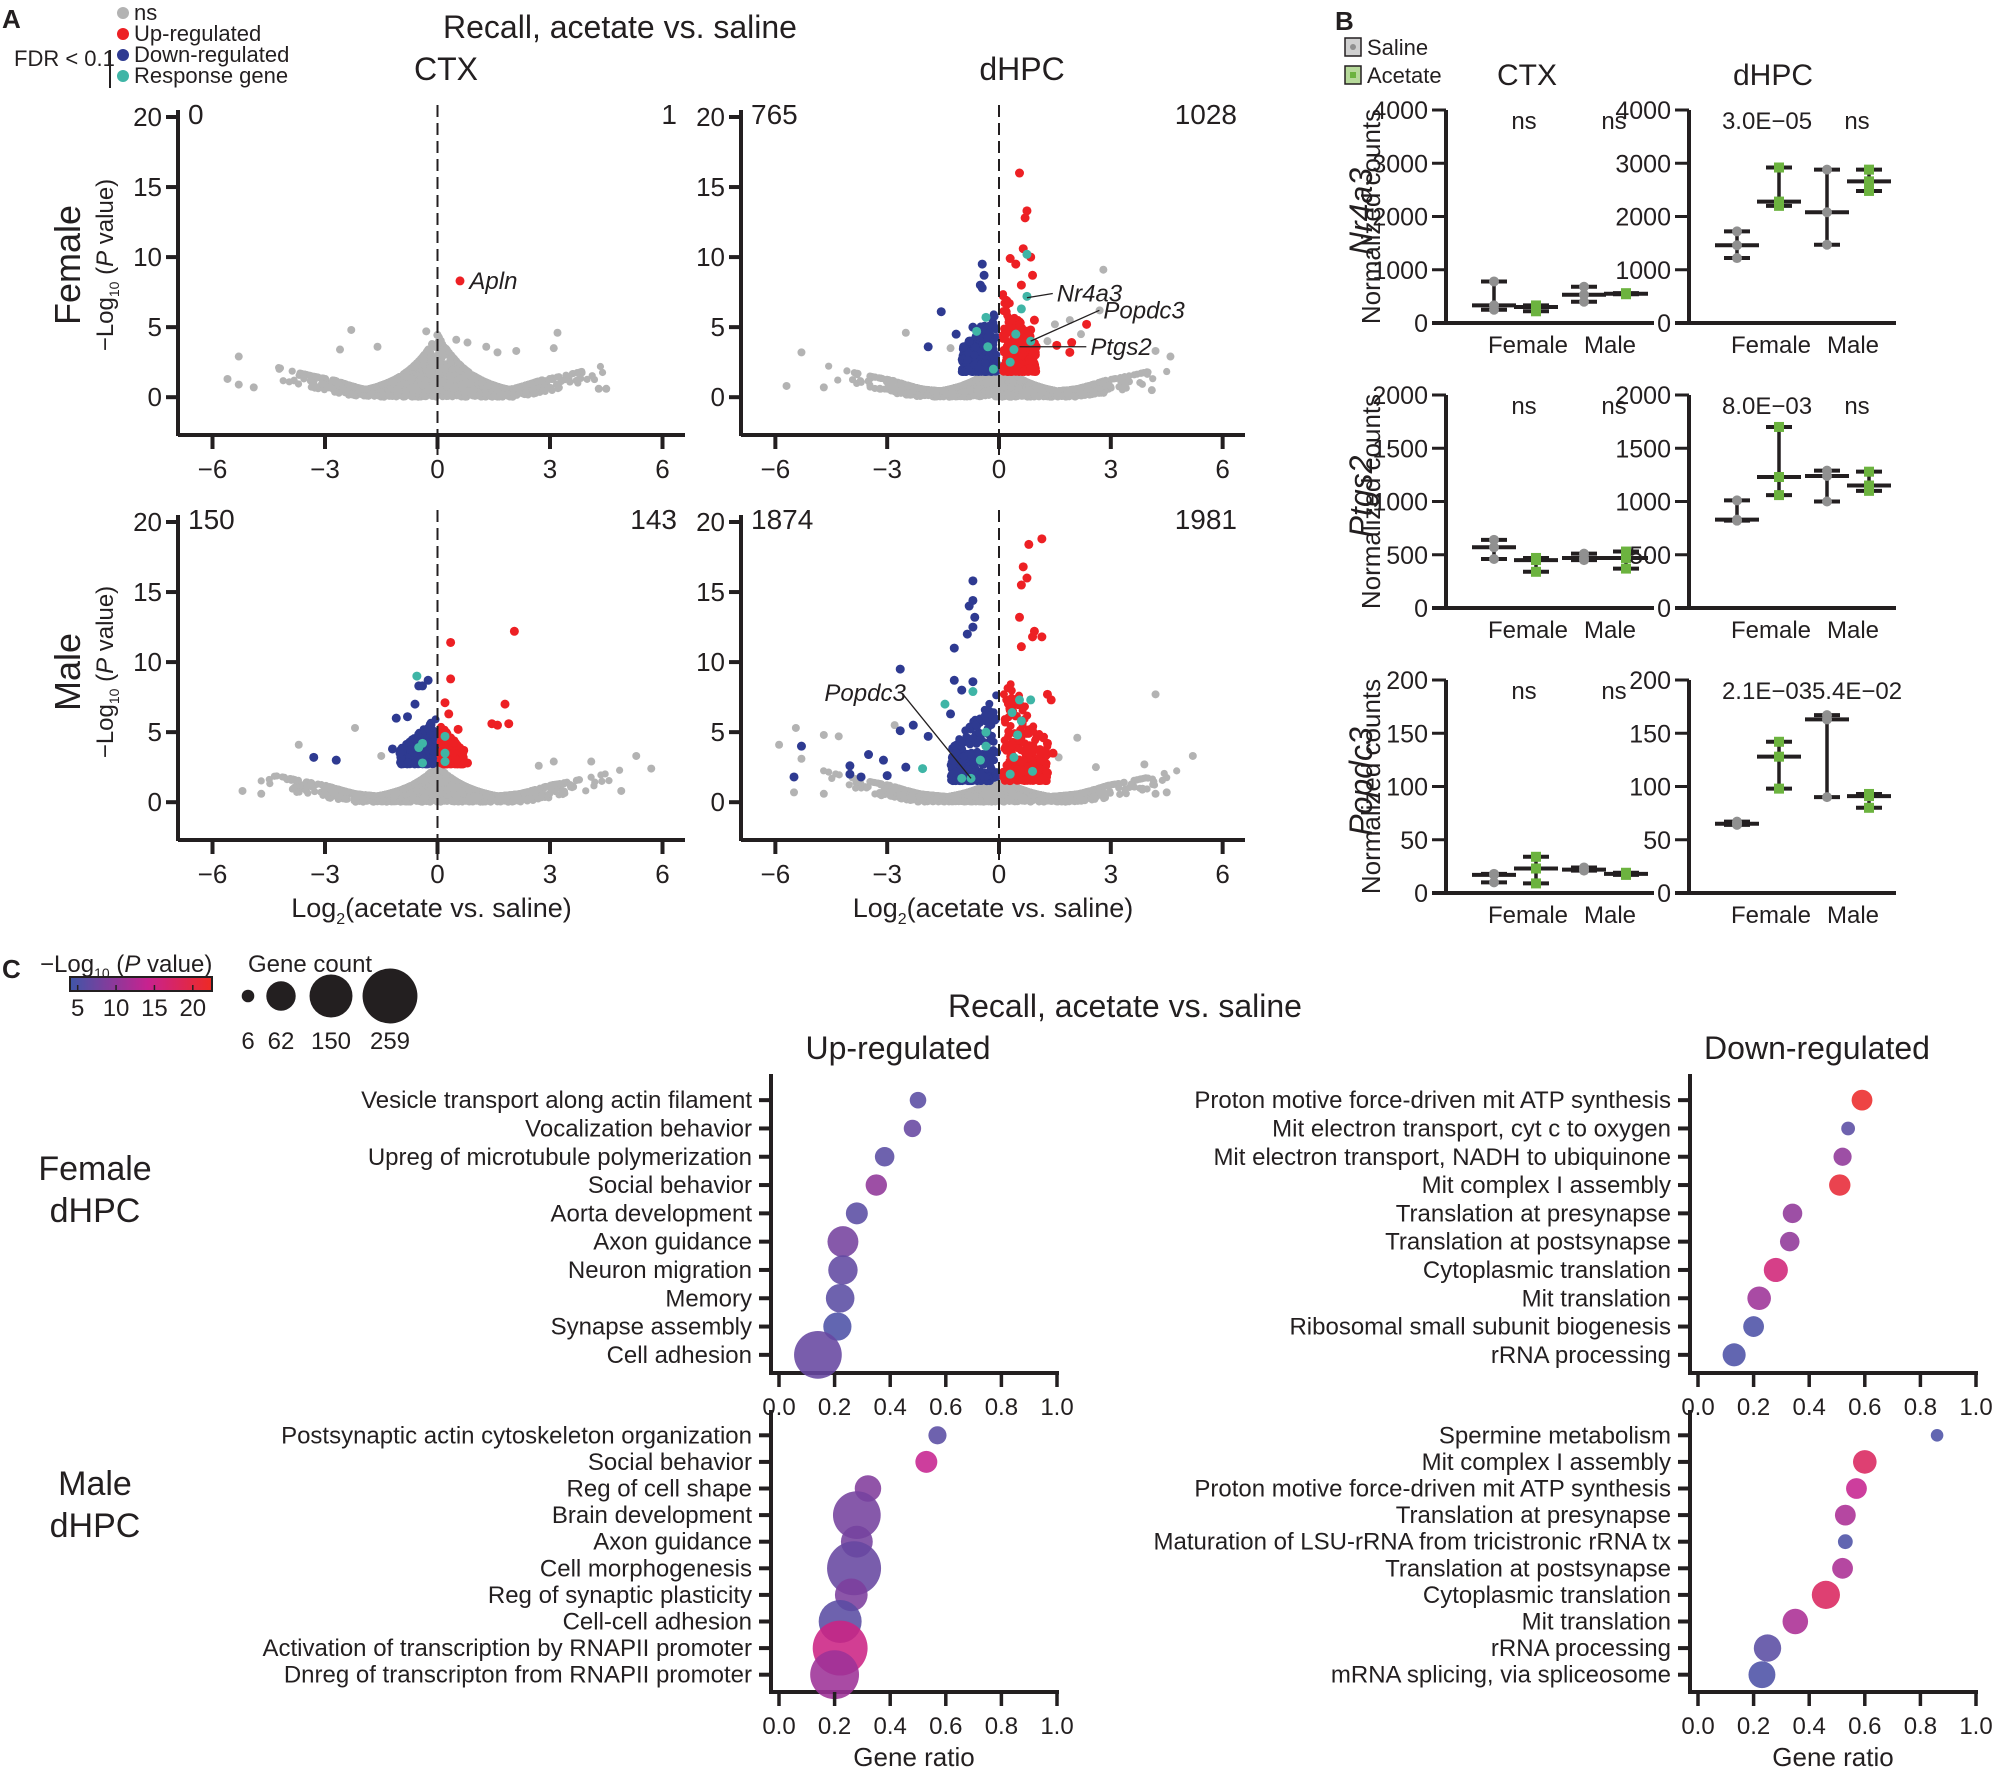 This screenshot has width=2000, height=1769. What do you see at coordinates (107, 265) in the screenshot?
I see `volcano-y-axis-label: −Log10 (P value)` at bounding box center [107, 265].